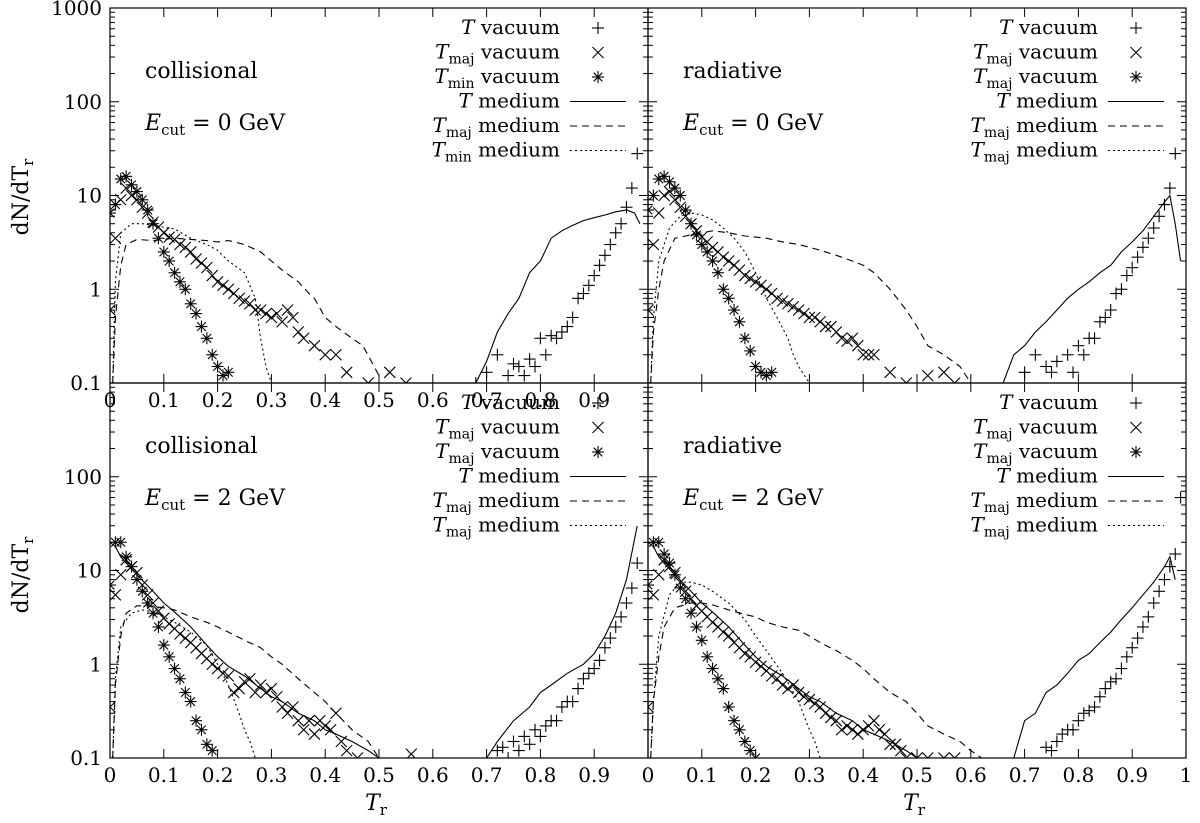 This screenshot has height=823, width=1200. Describe the element at coordinates (542, 101) in the screenshot. I see `legend-entry: T medium` at that location.